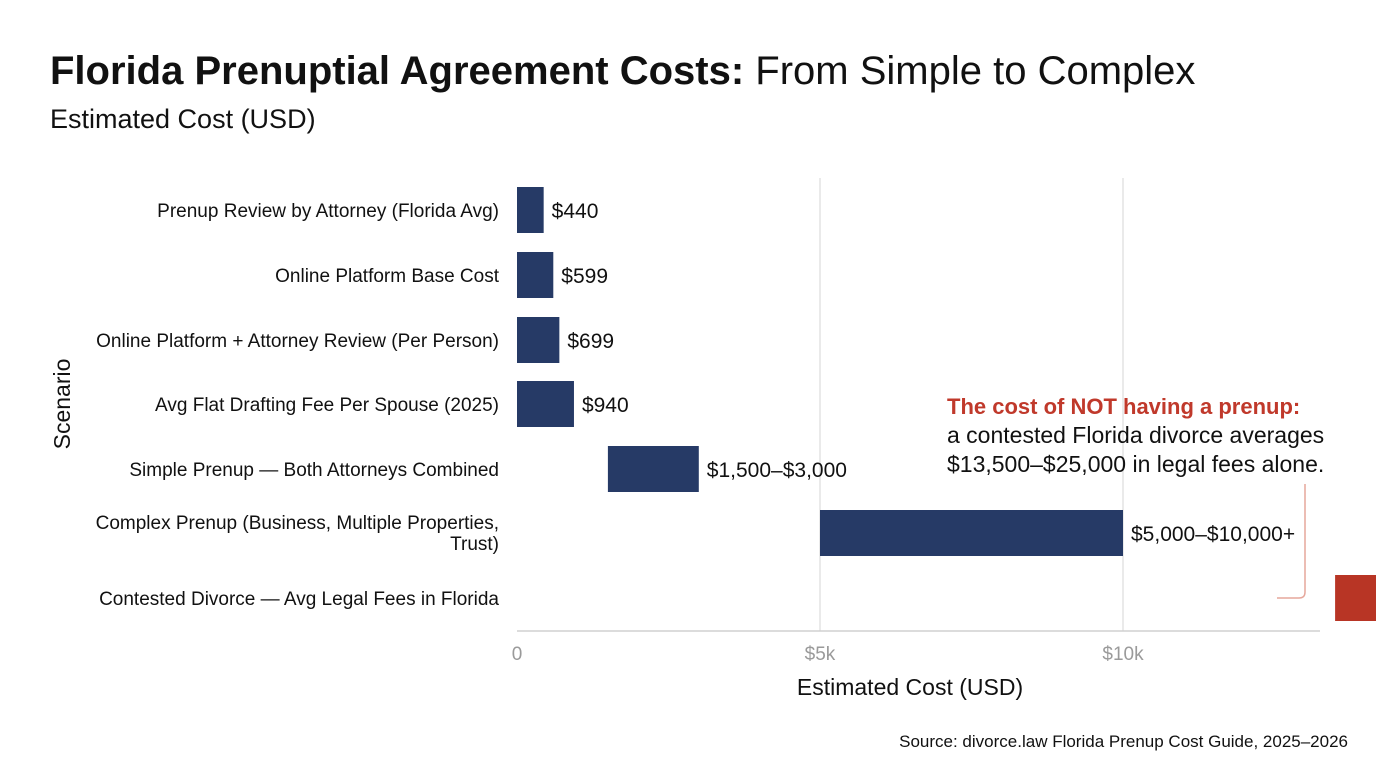 The height and width of the screenshot is (768, 1376). Describe the element at coordinates (387, 276) in the screenshot. I see `category-label: Online Platform Base Cost` at that location.